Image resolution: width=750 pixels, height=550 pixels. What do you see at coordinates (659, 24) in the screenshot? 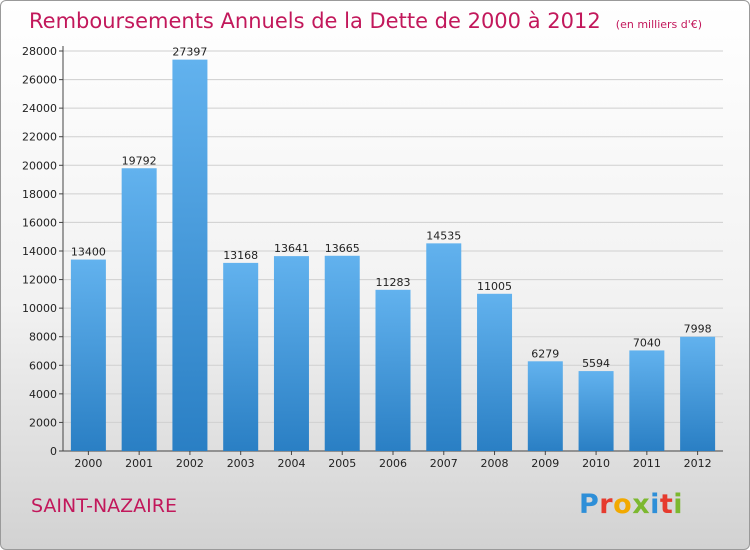
I see `chart-unit: (en milliers d'€)` at bounding box center [659, 24].